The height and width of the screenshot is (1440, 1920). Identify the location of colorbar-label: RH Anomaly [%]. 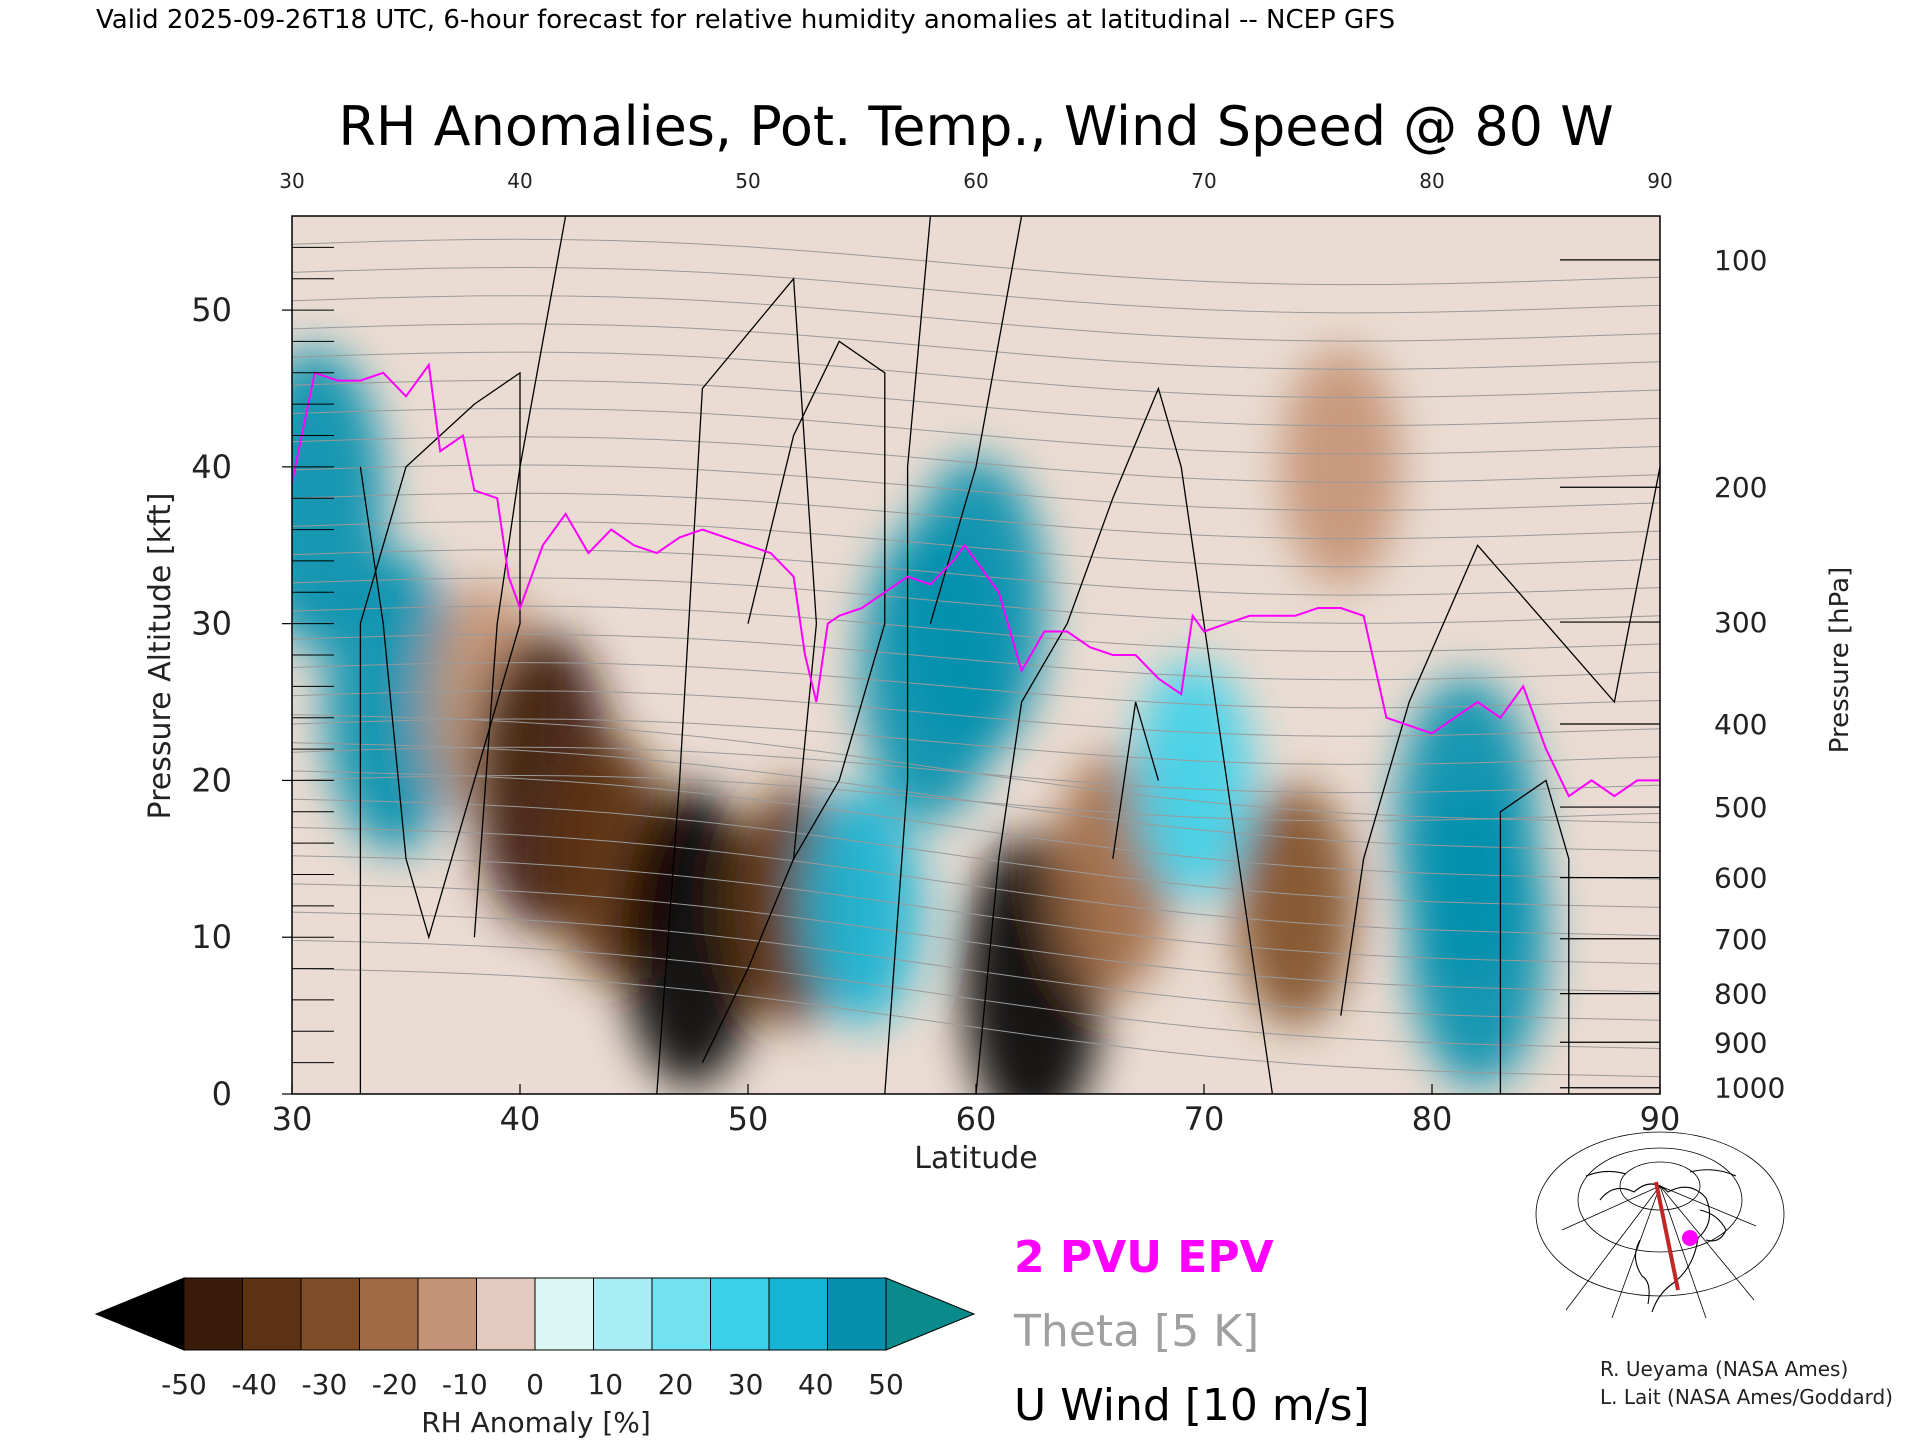
(536, 1422).